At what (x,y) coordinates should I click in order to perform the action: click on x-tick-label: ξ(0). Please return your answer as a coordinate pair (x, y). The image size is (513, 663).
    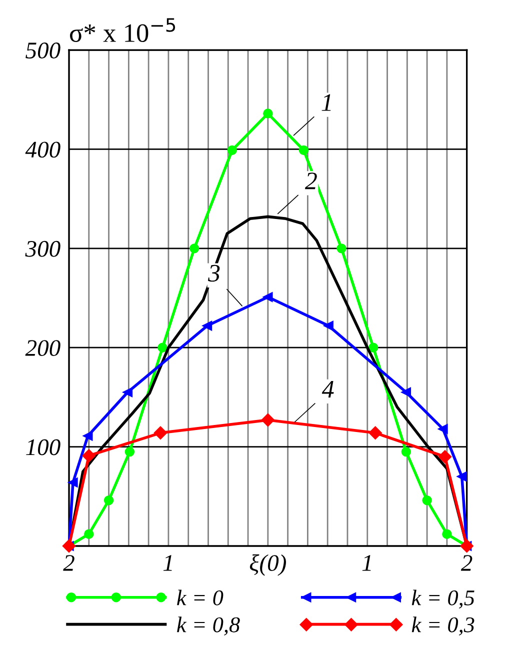
    Looking at the image, I should click on (268, 565).